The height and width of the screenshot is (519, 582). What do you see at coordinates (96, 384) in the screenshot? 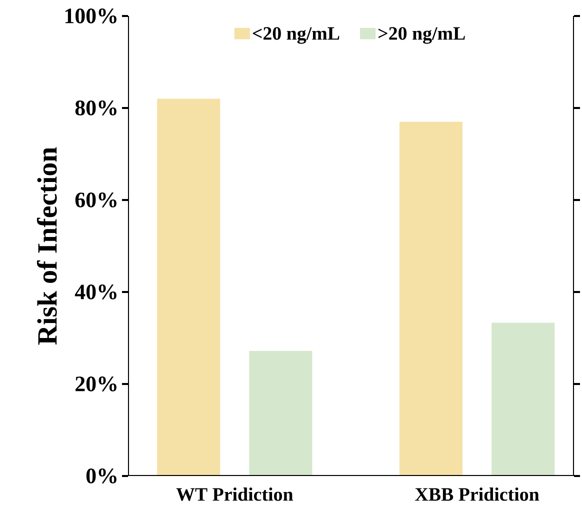
I see `y-tick-label: 20%` at bounding box center [96, 384].